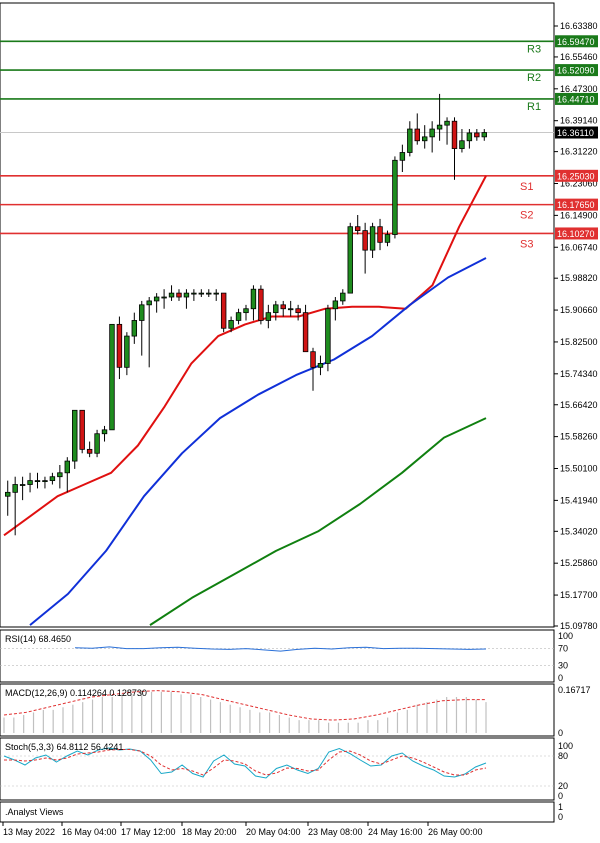 Image resolution: width=600 pixels, height=843 pixels. Describe the element at coordinates (277, 812) in the screenshot. I see `footer-pane-frame` at that location.